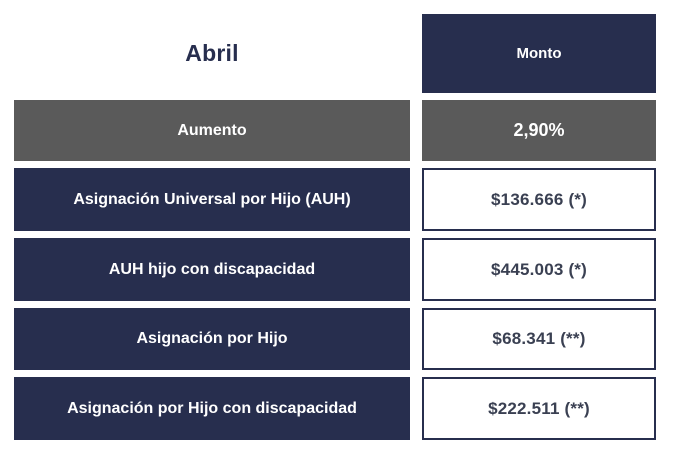 Image resolution: width=676 pixels, height=454 pixels. I want to click on increase-label: Aumento, so click(212, 130).